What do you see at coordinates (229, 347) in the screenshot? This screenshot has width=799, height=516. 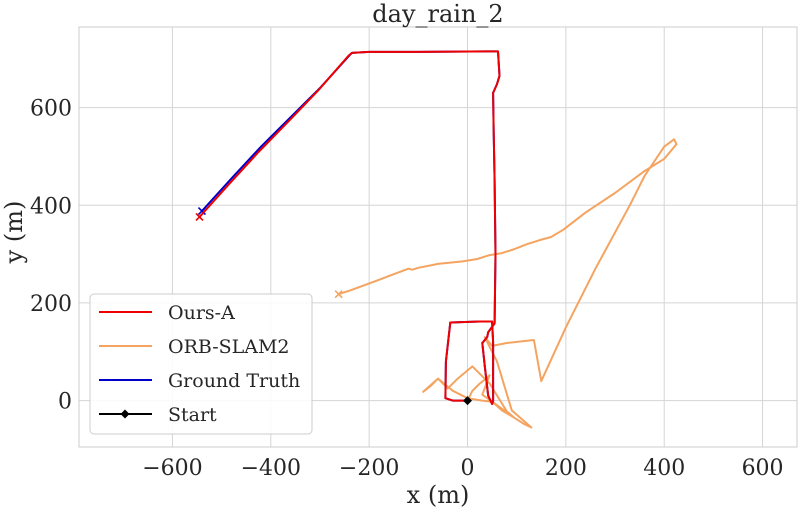 I see `legend-label-orb-slam2: ORB-SLAM2` at bounding box center [229, 347].